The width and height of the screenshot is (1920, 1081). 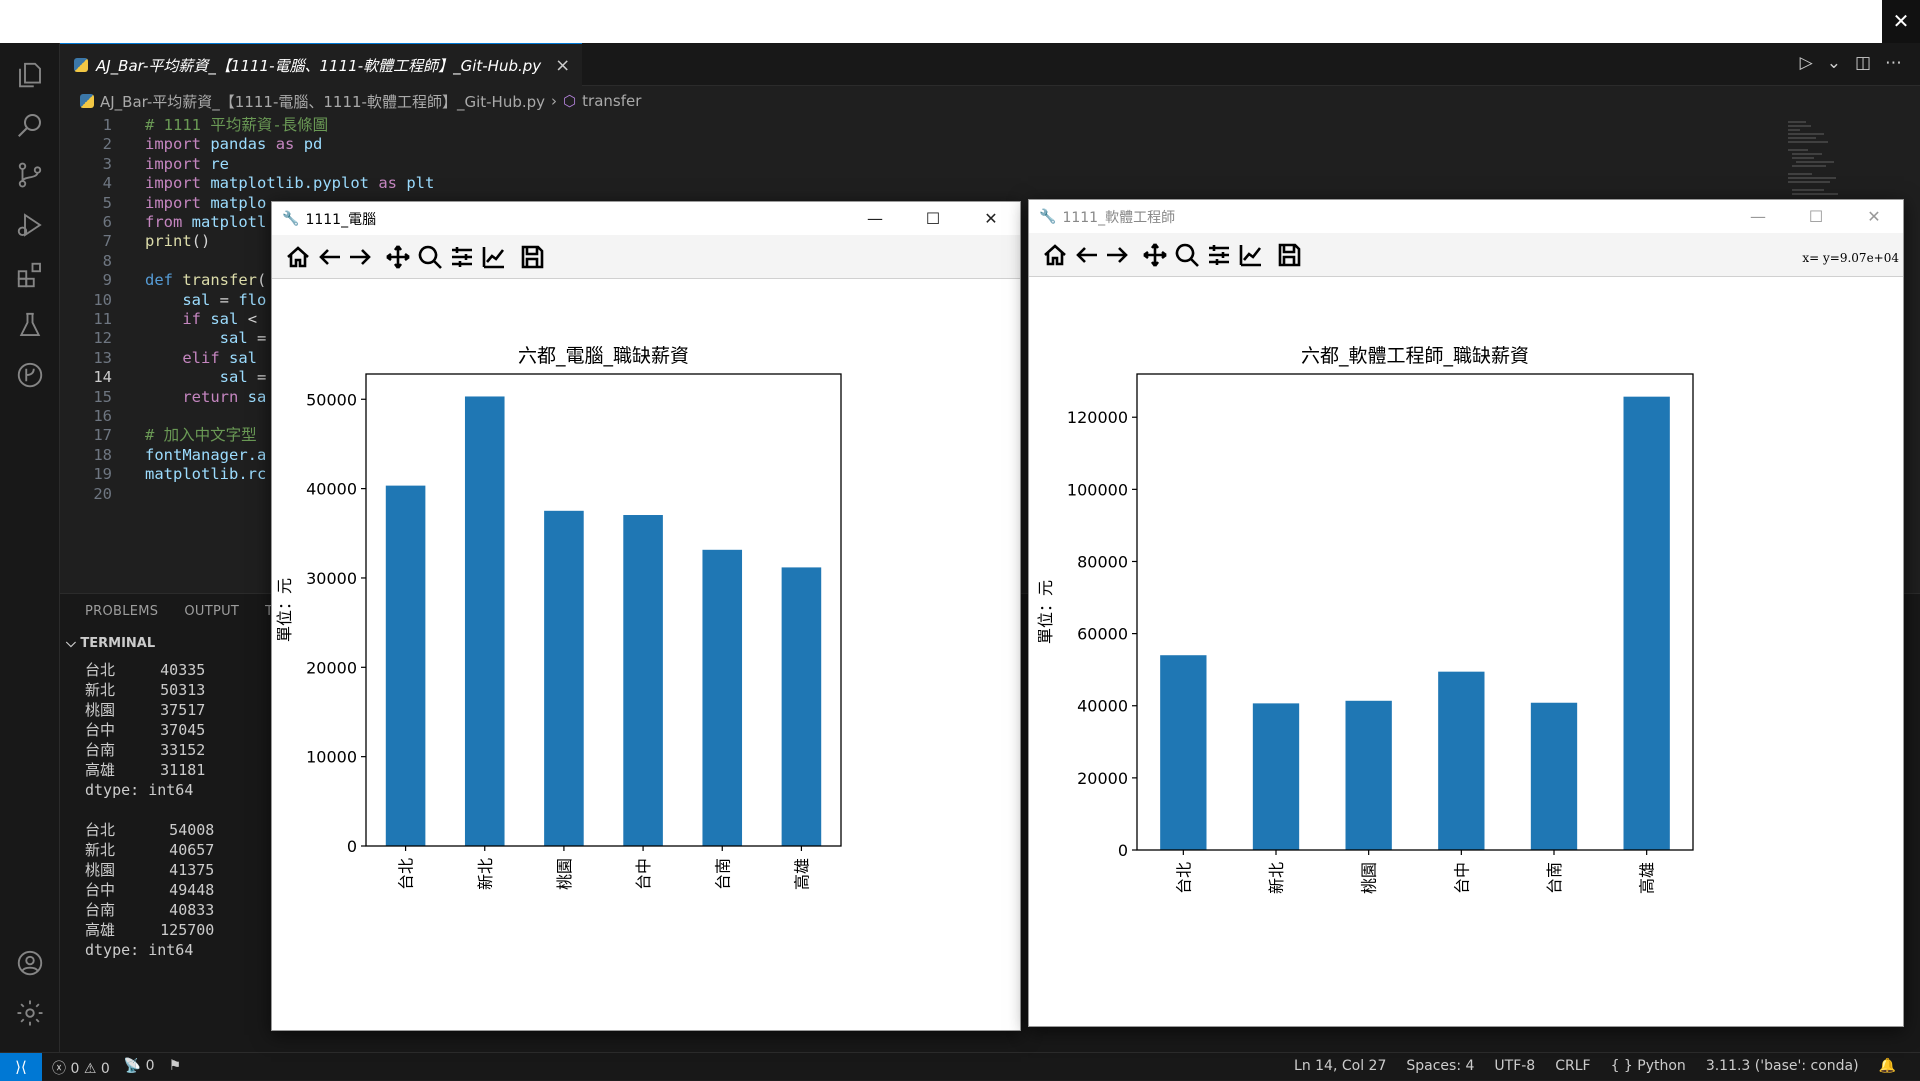 What do you see at coordinates (485, 874) in the screenshot?
I see `x-tick-label: 新北` at bounding box center [485, 874].